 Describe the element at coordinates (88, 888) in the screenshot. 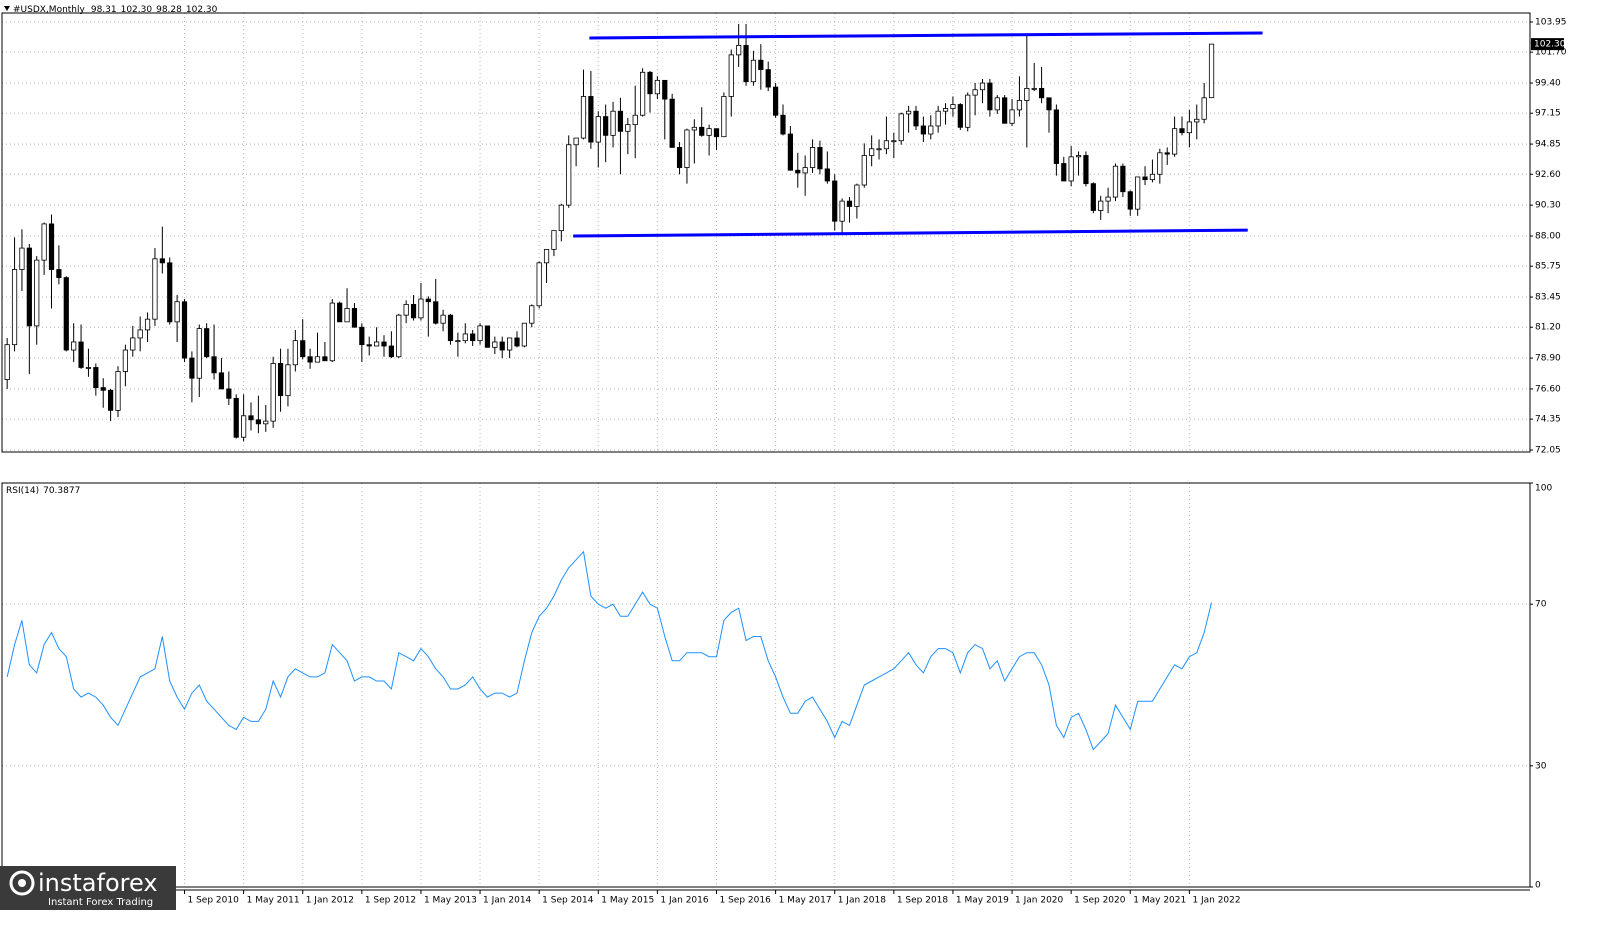

I see `watermark: instaforex Instant Forex Trading` at that location.